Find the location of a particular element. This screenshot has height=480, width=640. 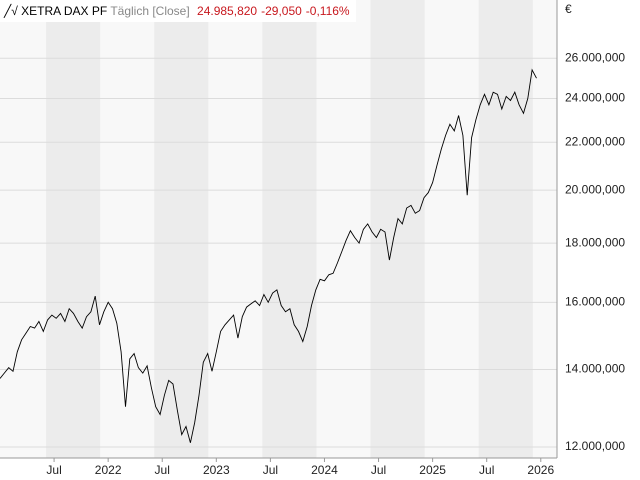

x-tick-label: 2022 is located at coordinates (108, 470).